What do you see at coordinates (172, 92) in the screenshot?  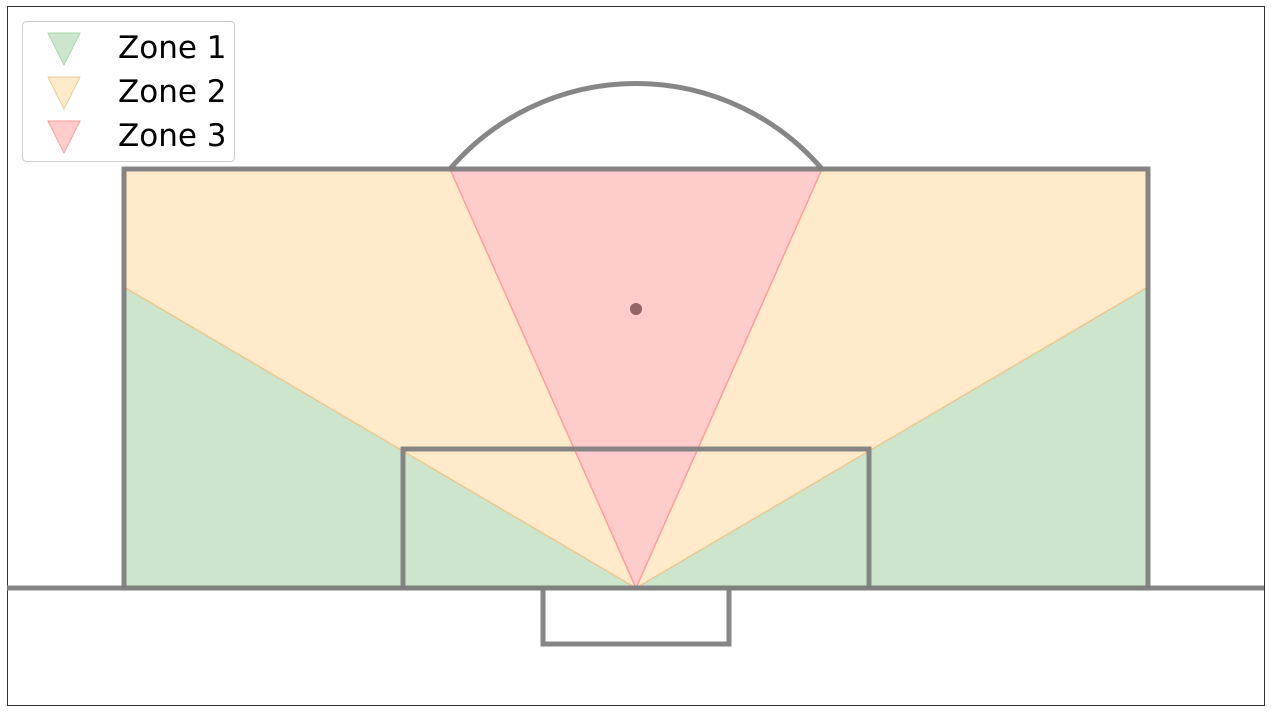 I see `legend-label-zone-2: Zone 2` at bounding box center [172, 92].